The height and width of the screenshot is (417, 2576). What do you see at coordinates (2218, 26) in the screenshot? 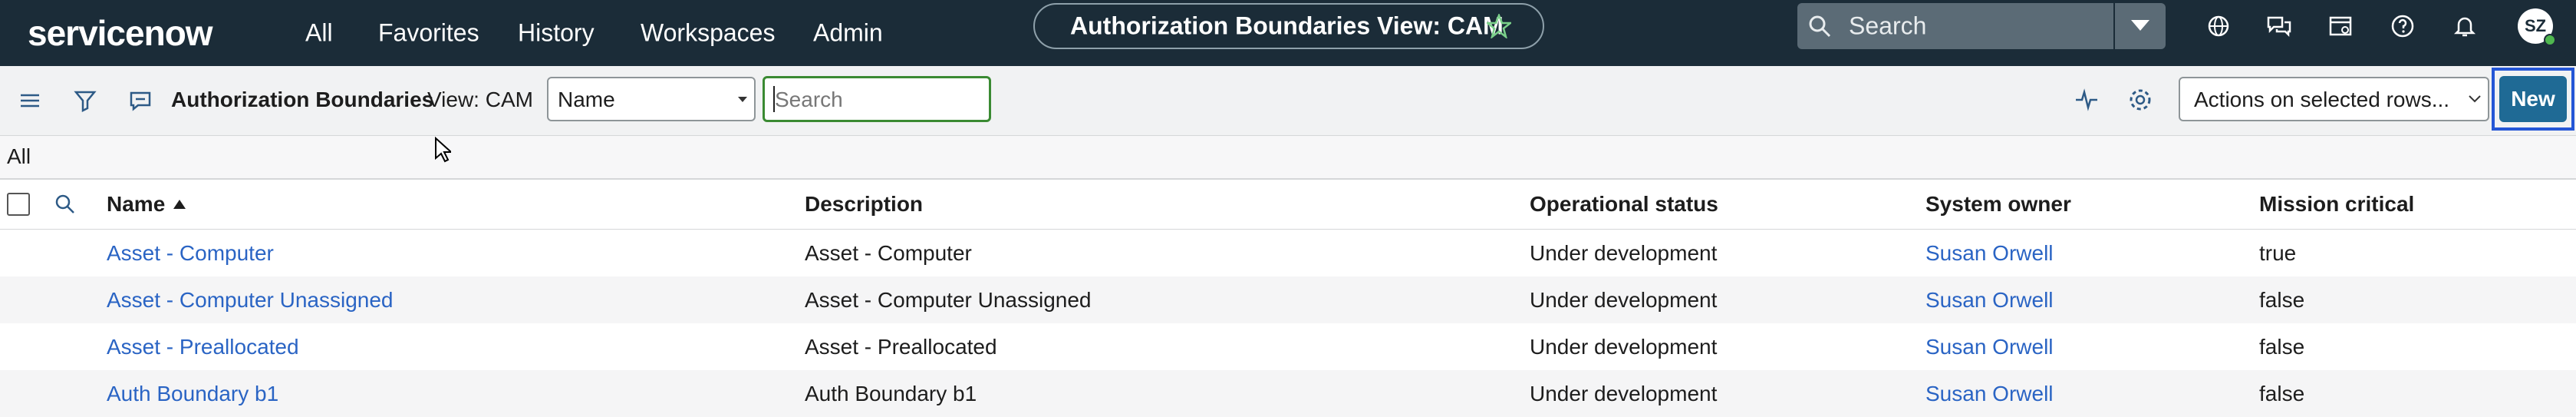
I see `globe-icon` at bounding box center [2218, 26].